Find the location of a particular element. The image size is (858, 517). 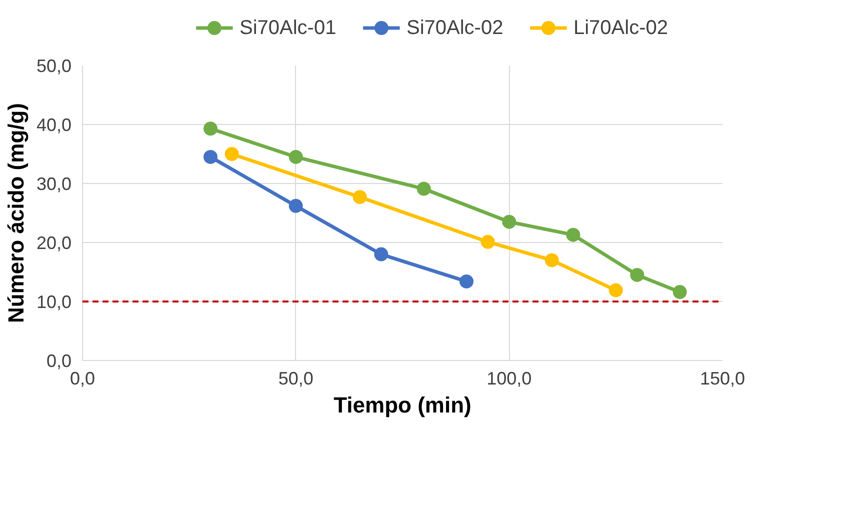

y-tick-label: 50,0 is located at coordinates (54, 66).